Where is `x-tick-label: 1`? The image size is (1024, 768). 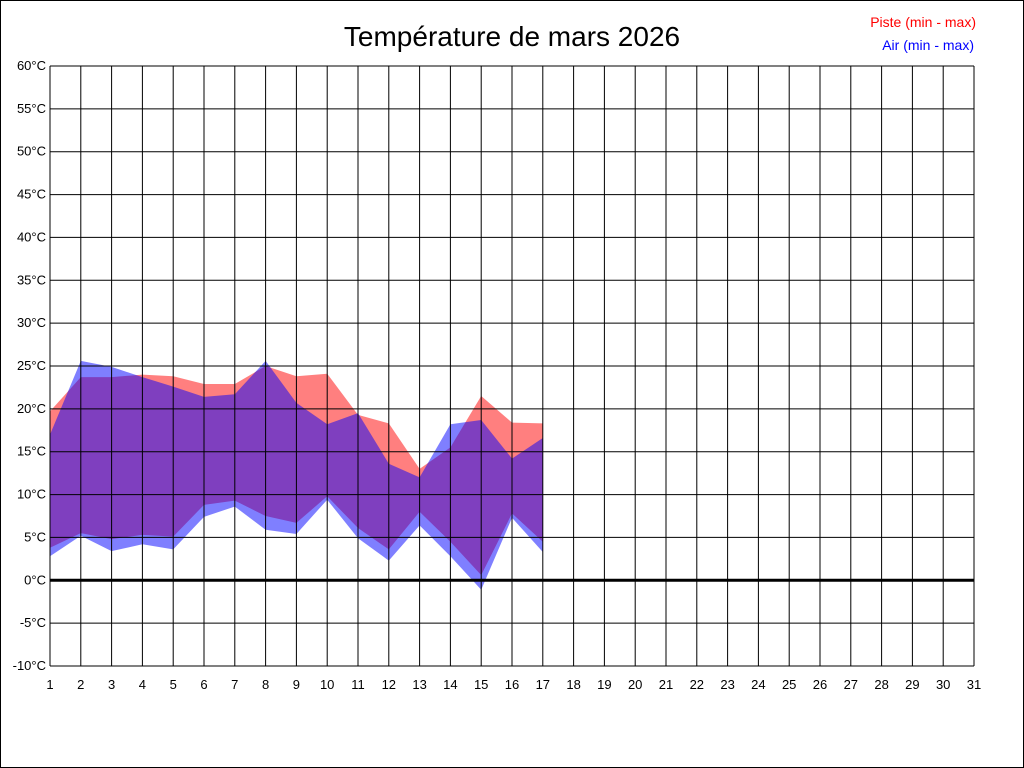
x-tick-label: 1 is located at coordinates (49, 684).